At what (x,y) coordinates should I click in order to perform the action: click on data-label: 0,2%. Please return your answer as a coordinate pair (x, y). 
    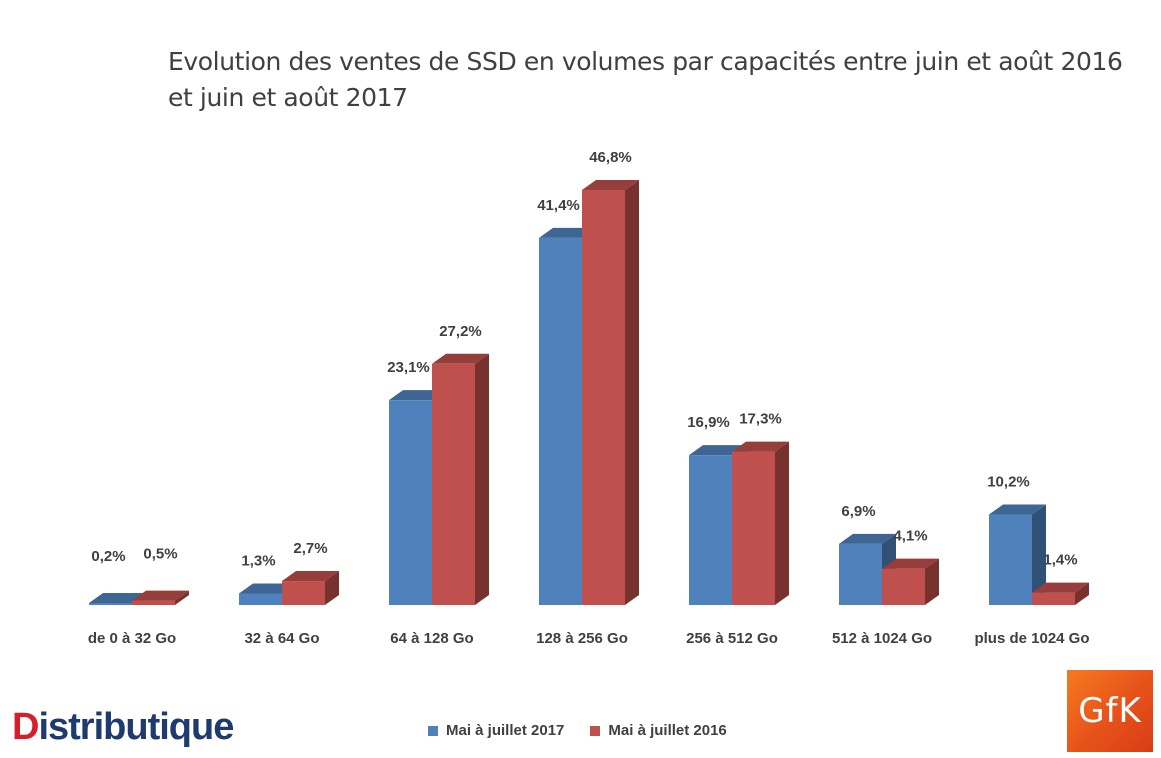
    Looking at the image, I should click on (108, 556).